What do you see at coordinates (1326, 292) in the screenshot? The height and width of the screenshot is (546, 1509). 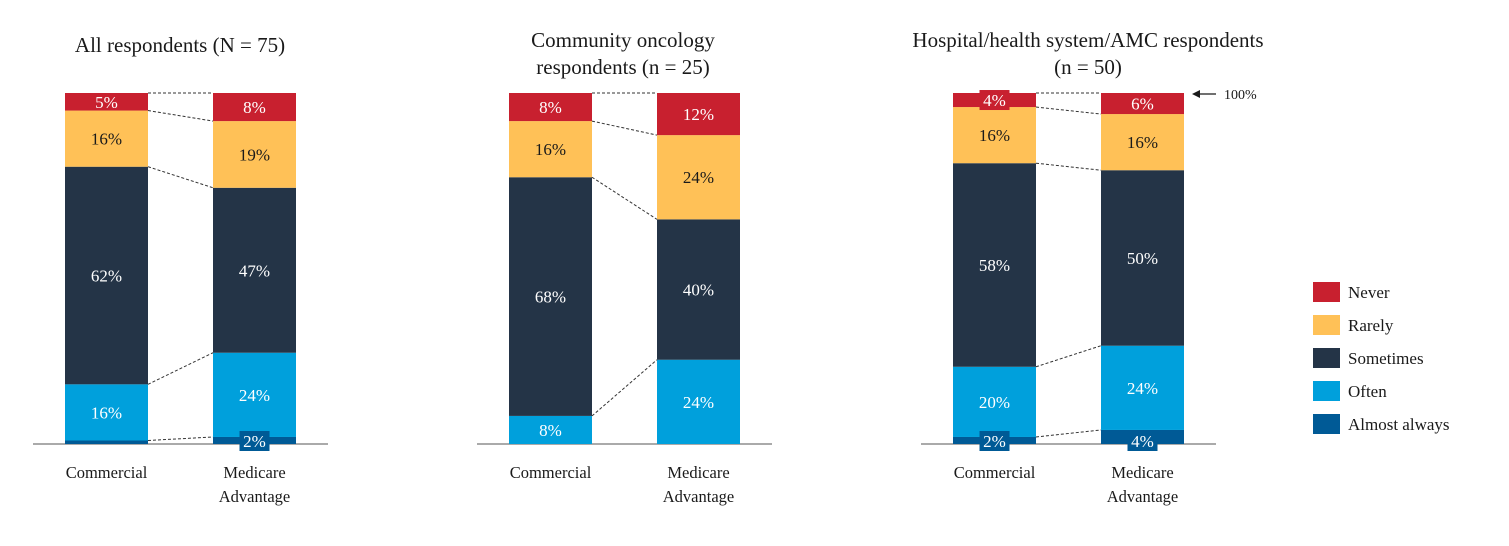 I see `legend-swatch-never` at bounding box center [1326, 292].